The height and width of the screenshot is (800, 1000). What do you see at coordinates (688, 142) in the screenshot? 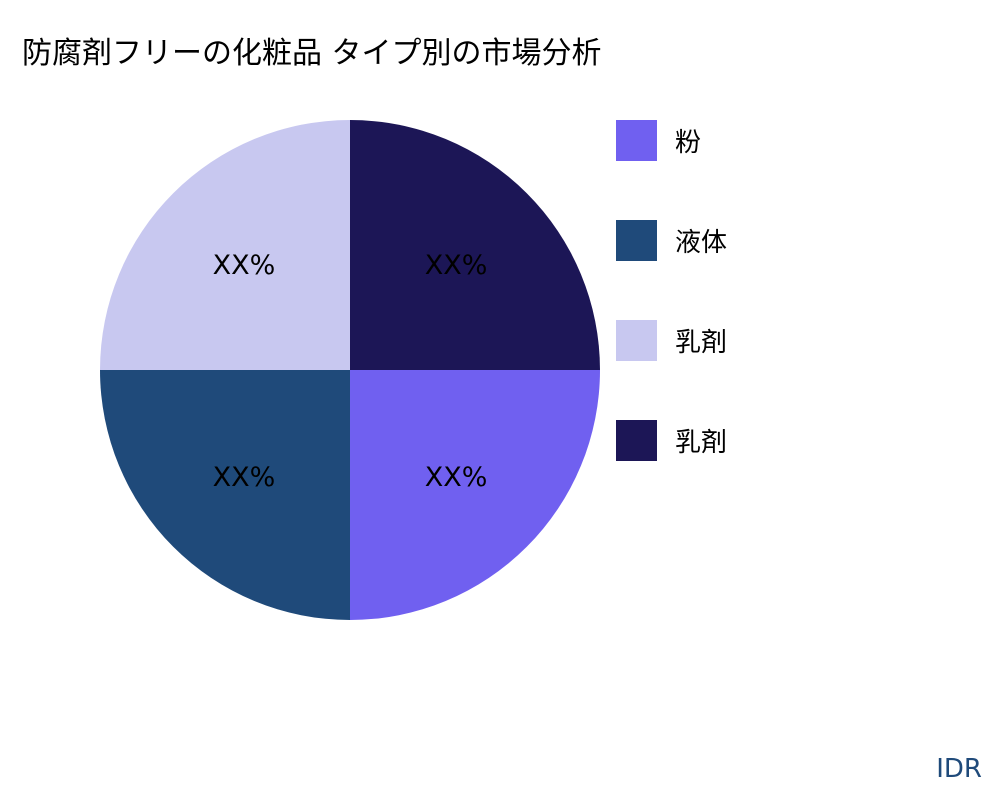
I see `legend-label: 粉` at bounding box center [688, 142].